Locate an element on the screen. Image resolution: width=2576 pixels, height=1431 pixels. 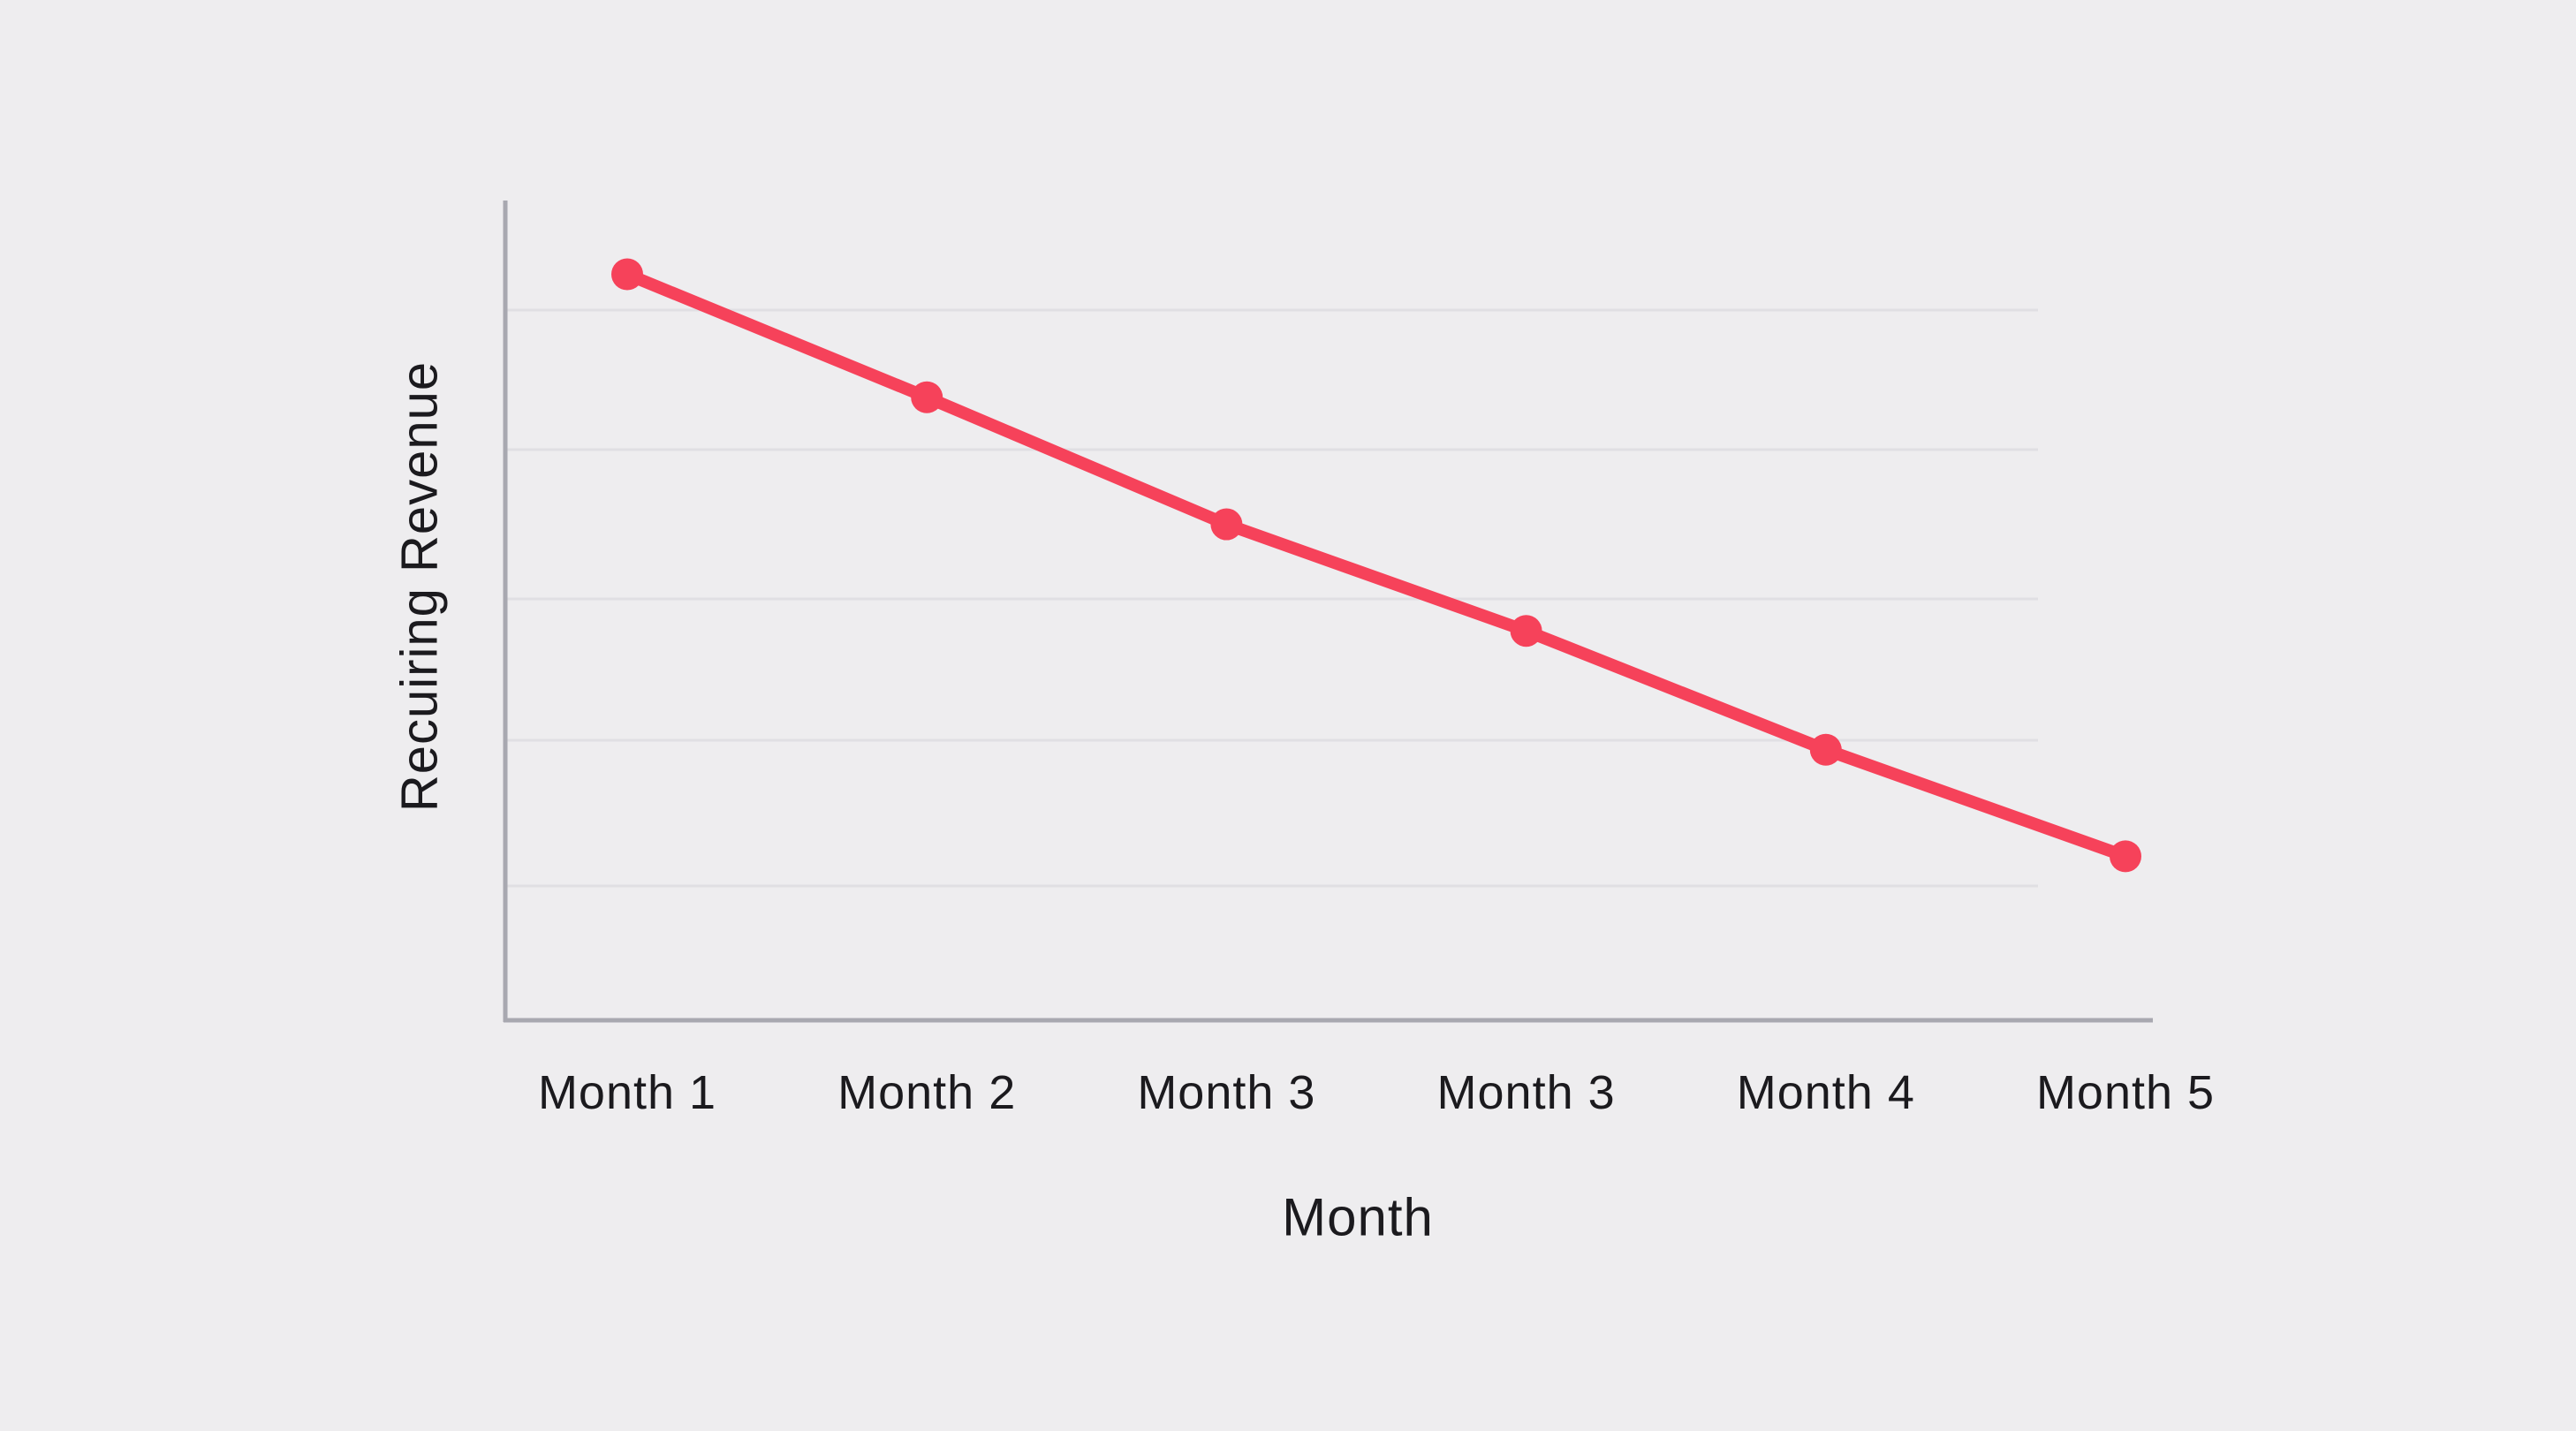
x-tick-label: Month 4 is located at coordinates (1826, 1092).